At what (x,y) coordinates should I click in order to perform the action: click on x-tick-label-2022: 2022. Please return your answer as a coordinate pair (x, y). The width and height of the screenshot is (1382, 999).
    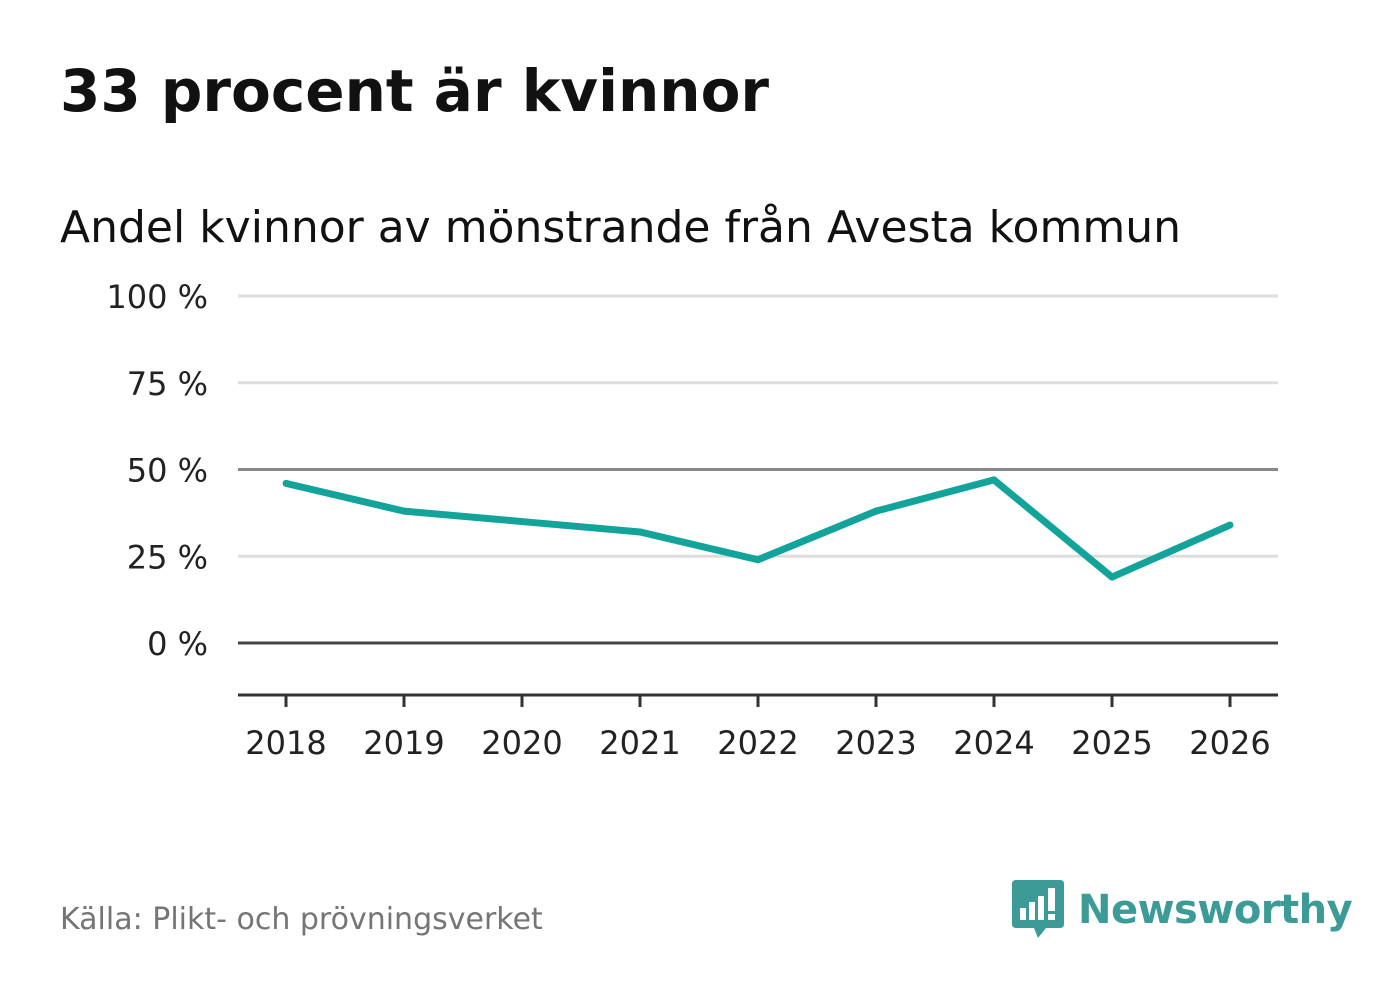
    Looking at the image, I should click on (757, 743).